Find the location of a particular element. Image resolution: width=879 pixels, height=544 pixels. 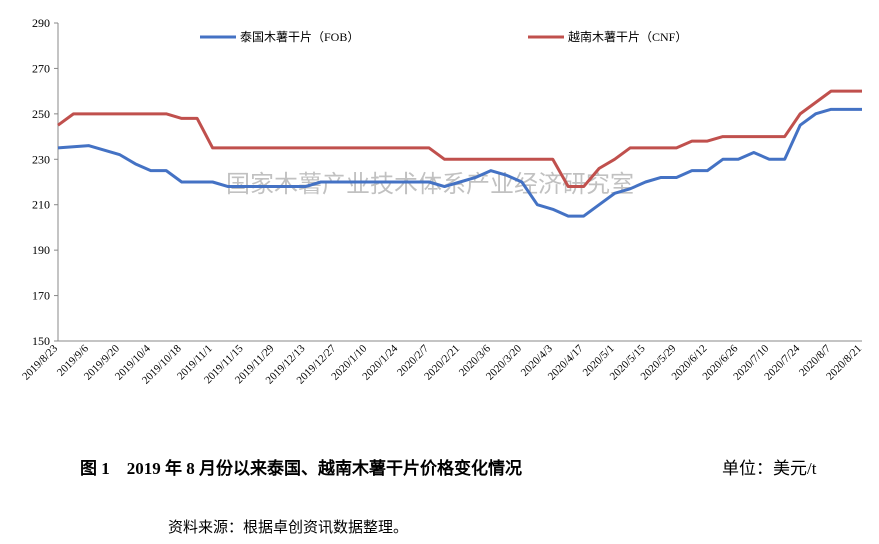

legend-label: 越南木薯干片（CNF） is located at coordinates (627, 36).